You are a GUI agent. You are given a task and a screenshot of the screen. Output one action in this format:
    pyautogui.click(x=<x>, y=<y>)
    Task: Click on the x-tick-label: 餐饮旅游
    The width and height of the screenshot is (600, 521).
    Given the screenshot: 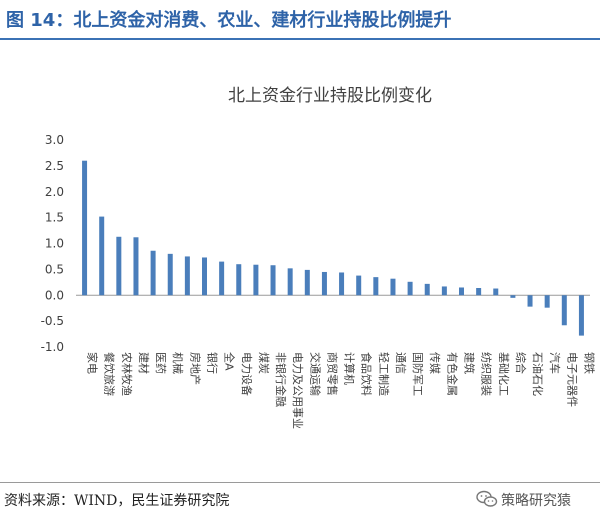 What is the action you would take?
    pyautogui.click(x=110, y=374)
    